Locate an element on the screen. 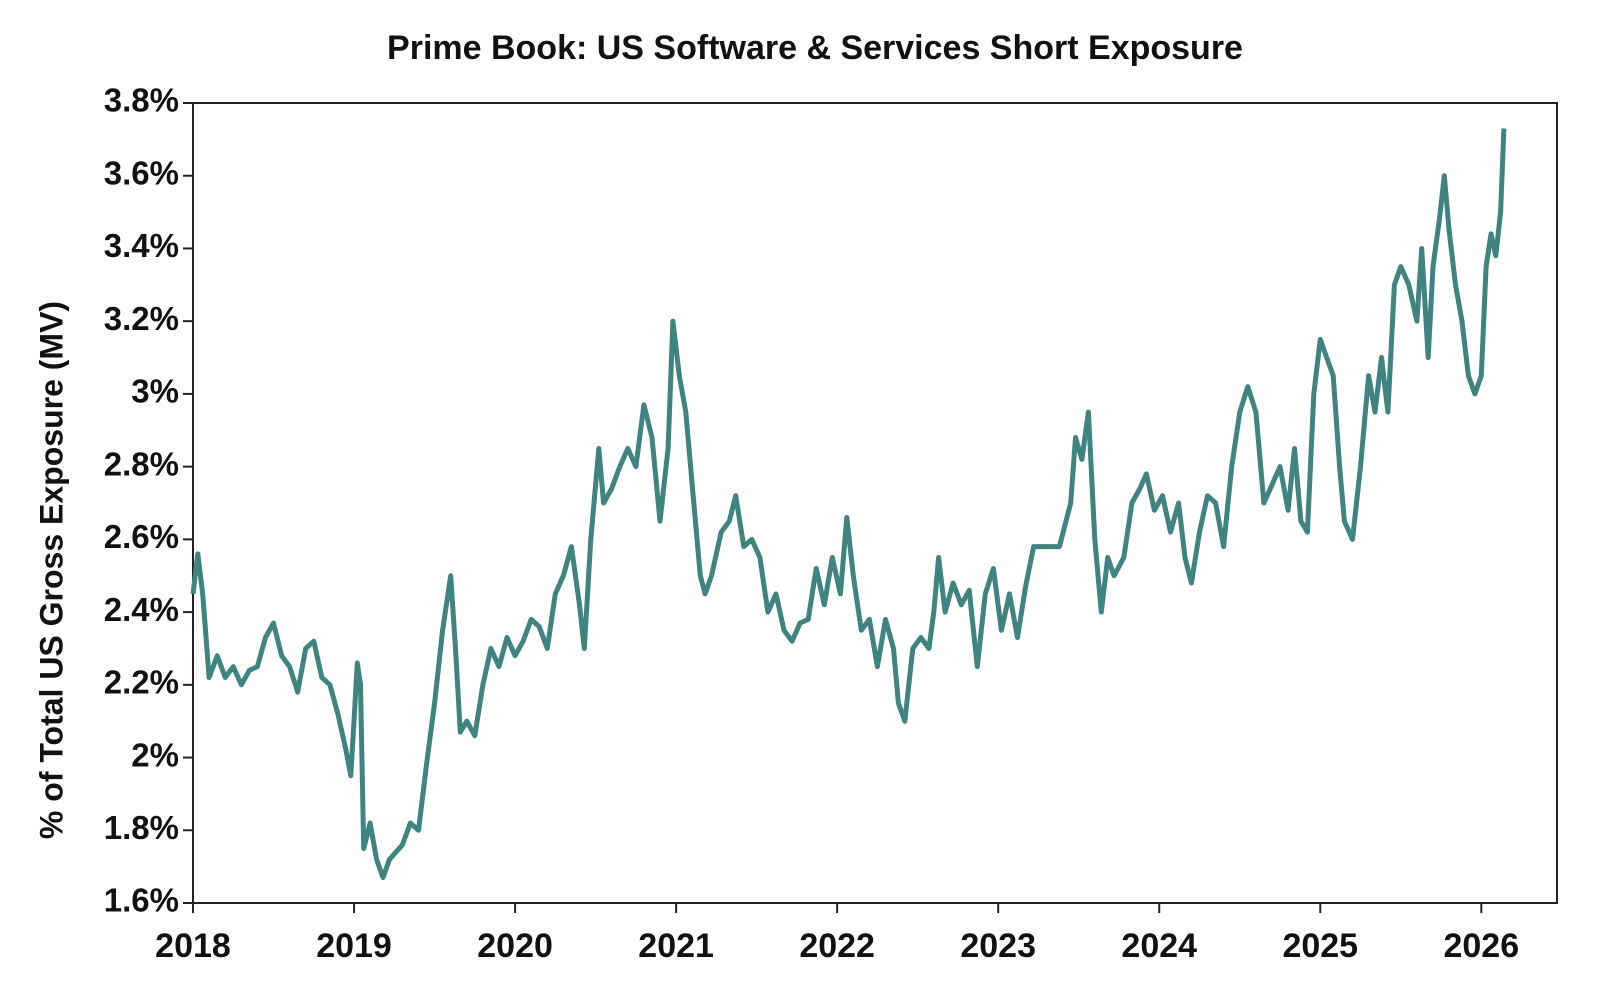  y-tick-label: 3.8% is located at coordinates (141, 100).